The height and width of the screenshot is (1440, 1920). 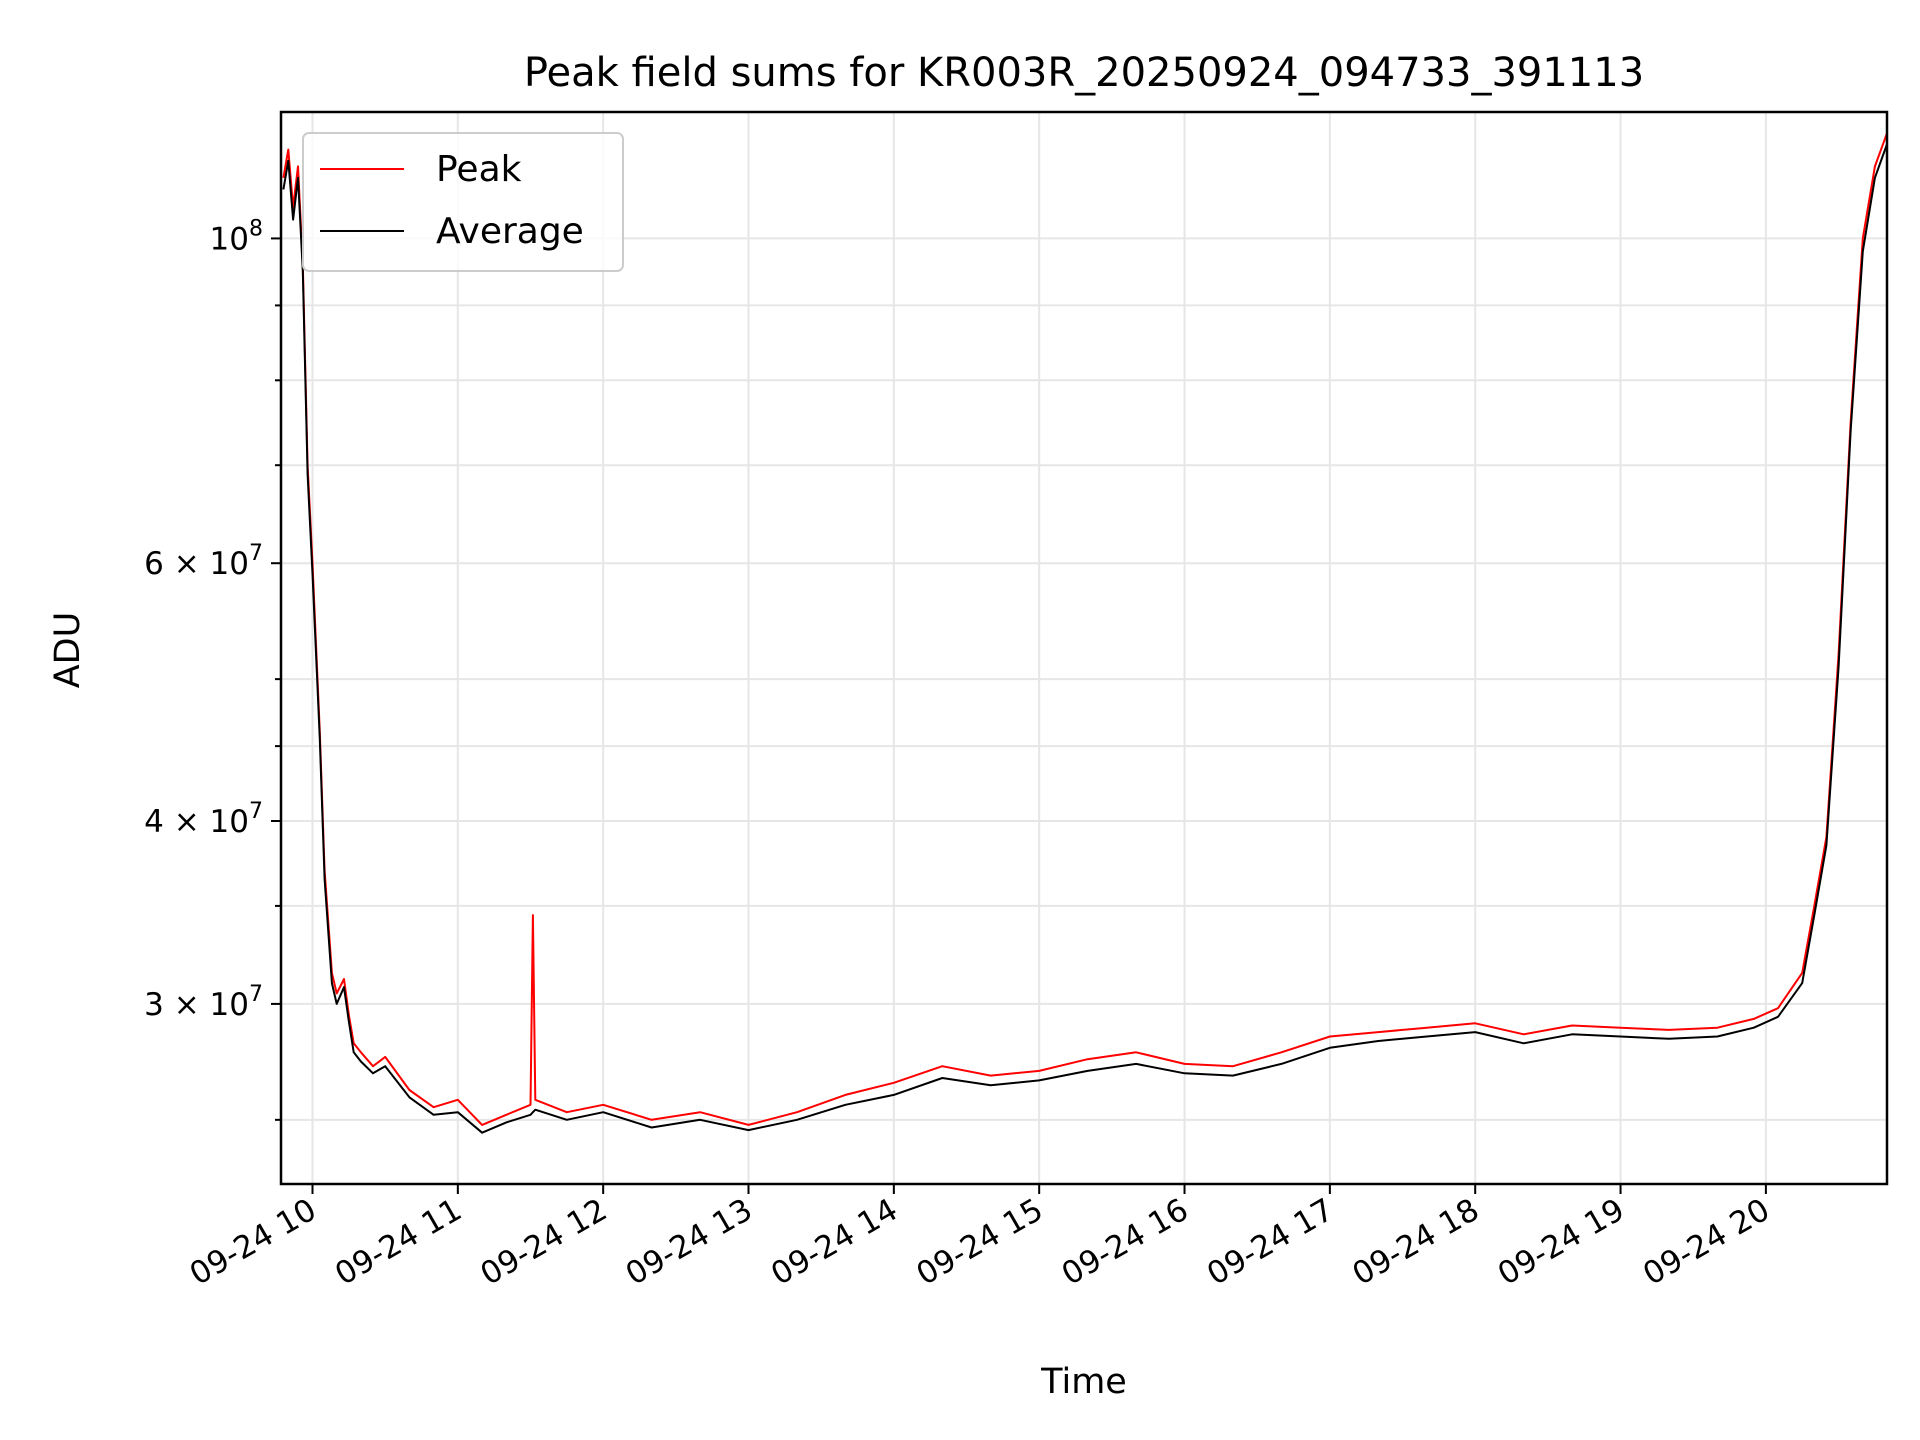 What do you see at coordinates (479, 169) in the screenshot?
I see `legend-label-peak: Peak` at bounding box center [479, 169].